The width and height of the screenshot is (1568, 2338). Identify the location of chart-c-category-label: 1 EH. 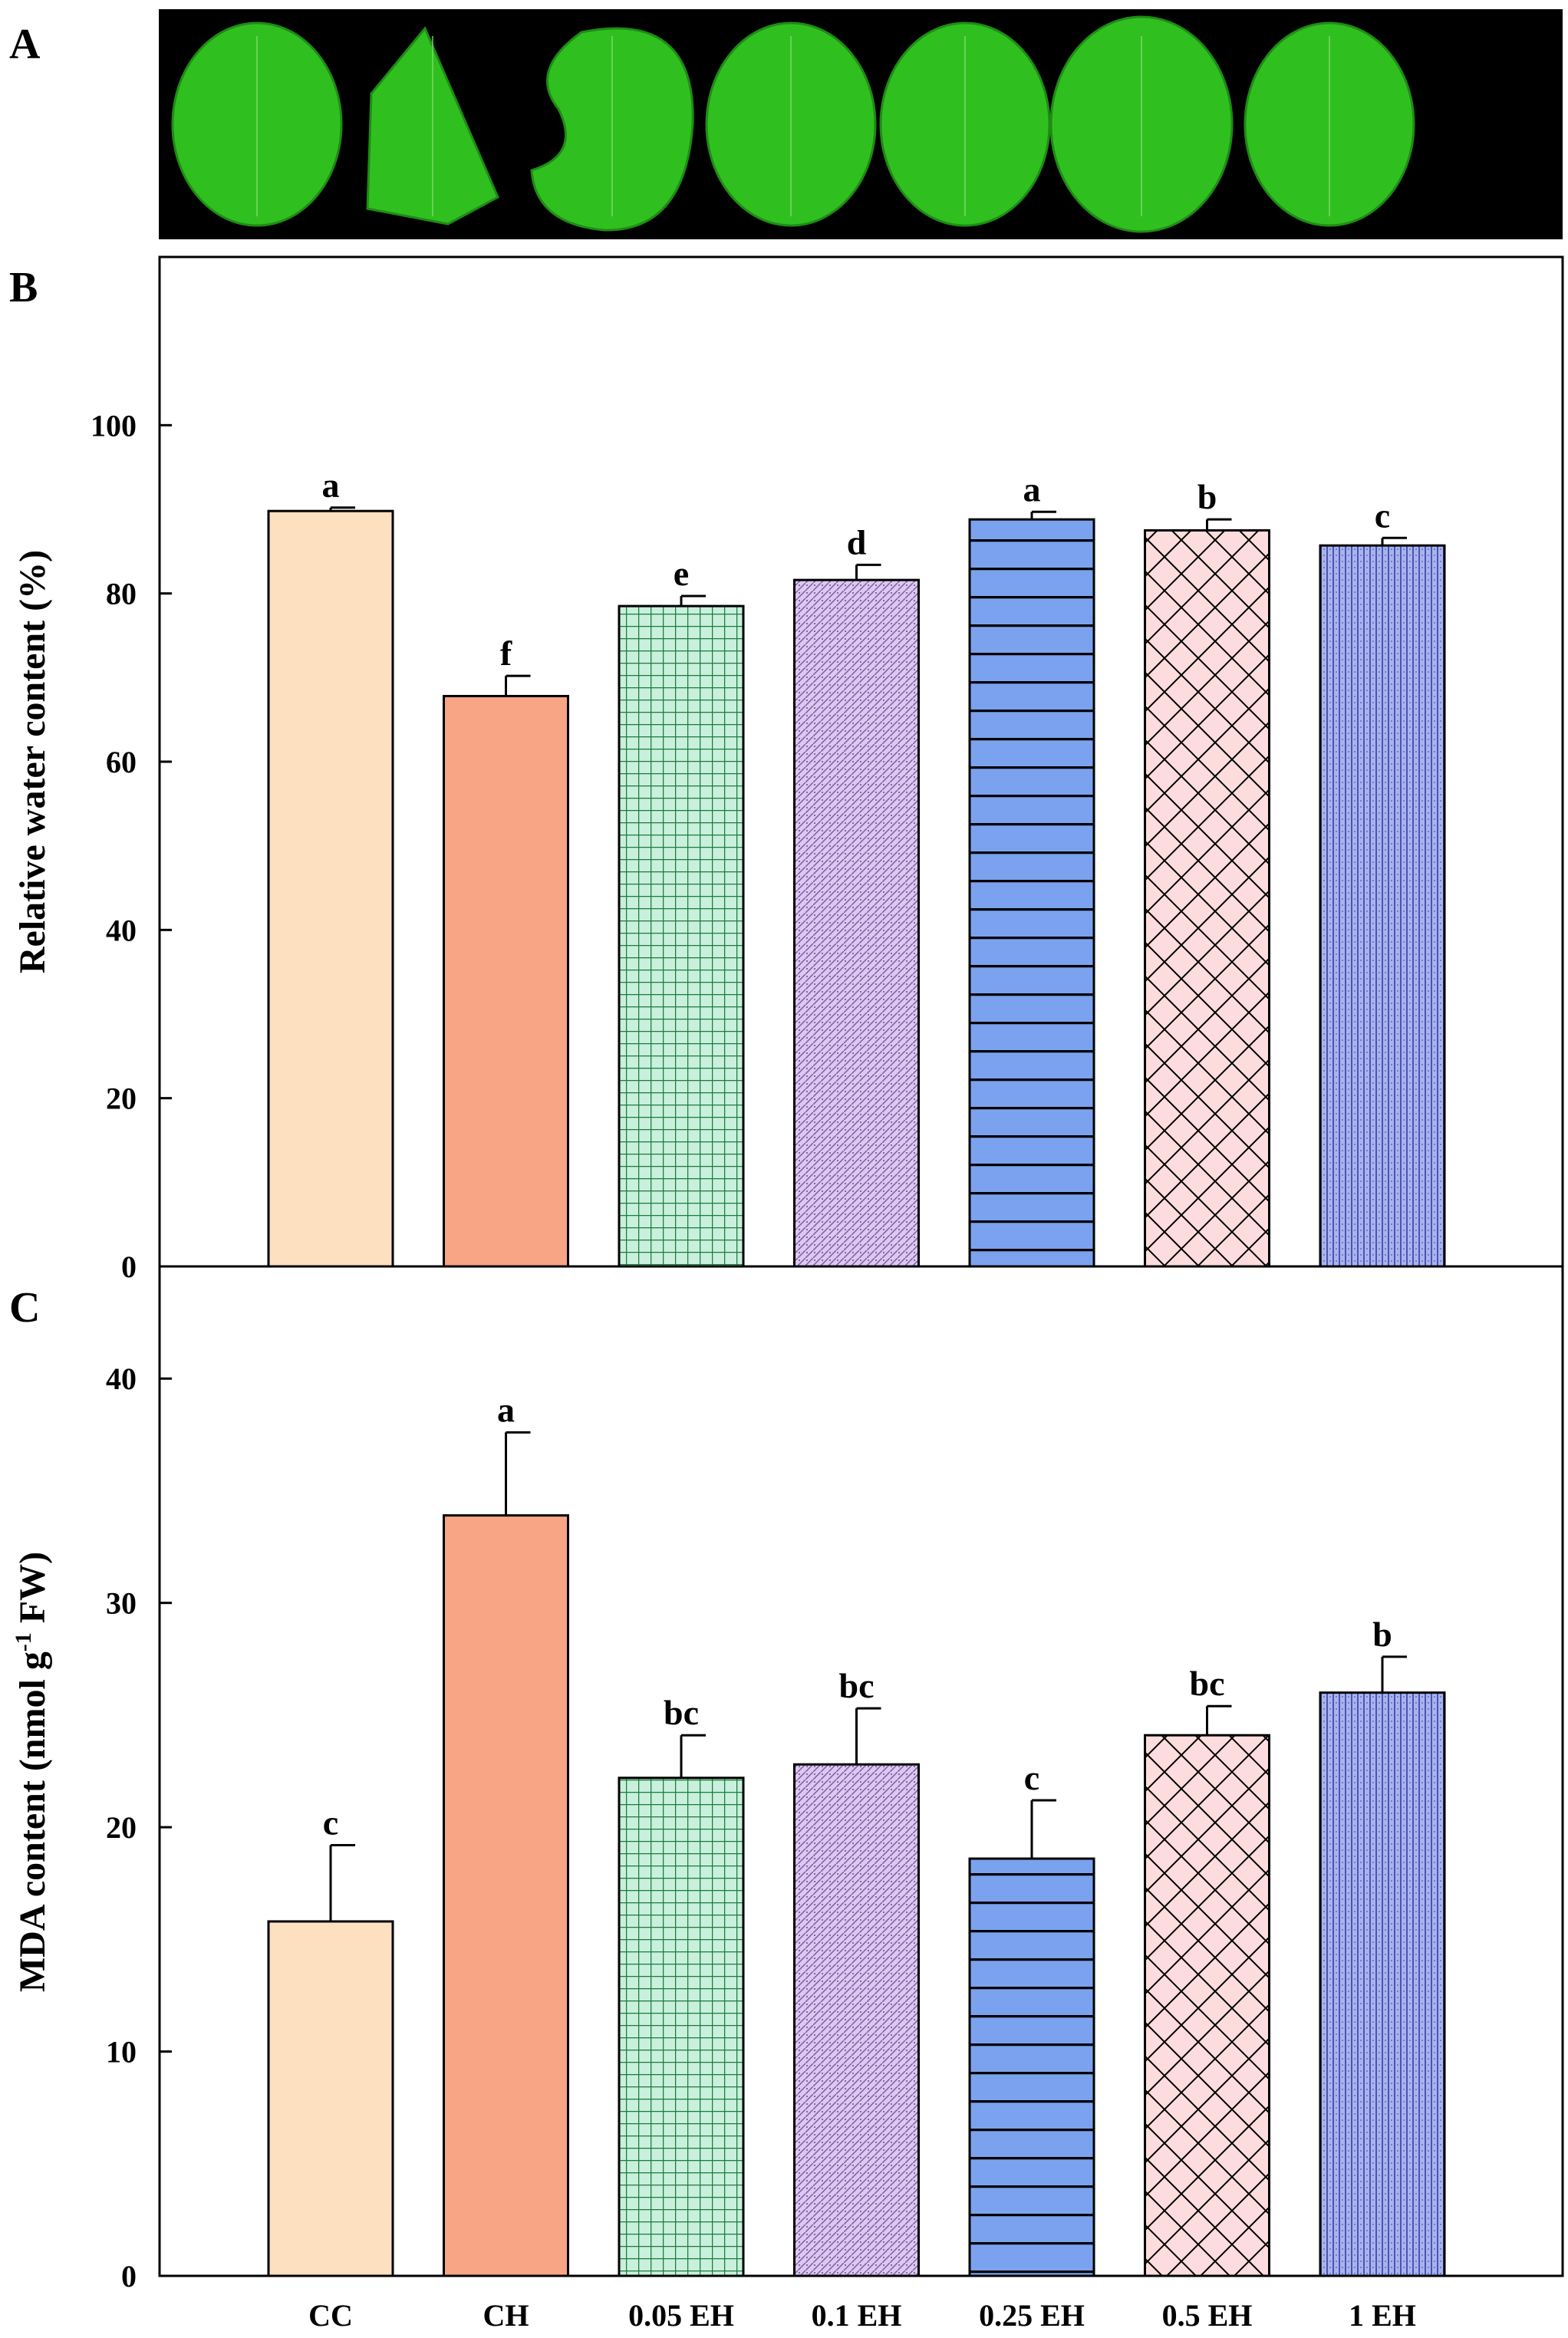
(1382, 2315).